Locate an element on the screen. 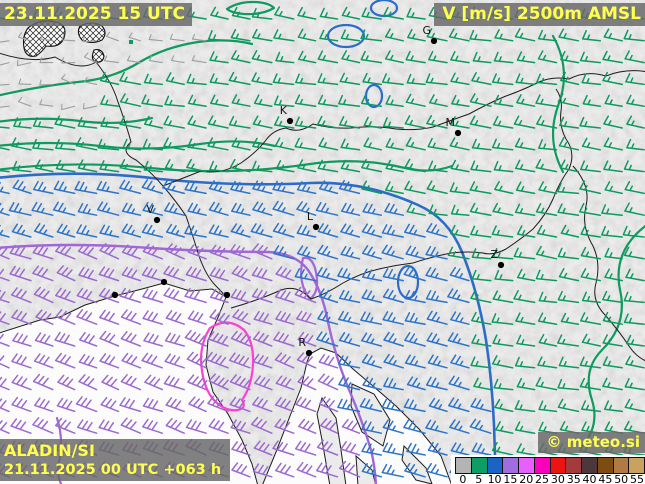 Image resolution: width=645 pixels, height=484 pixels. legend-tick-label: 50 is located at coordinates (621, 478).